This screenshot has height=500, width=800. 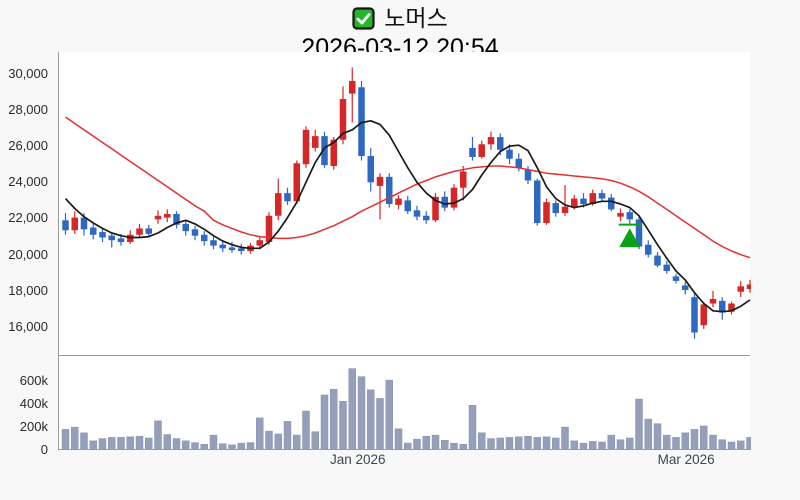 I want to click on volume-chart-canvas, so click(x=406, y=409).